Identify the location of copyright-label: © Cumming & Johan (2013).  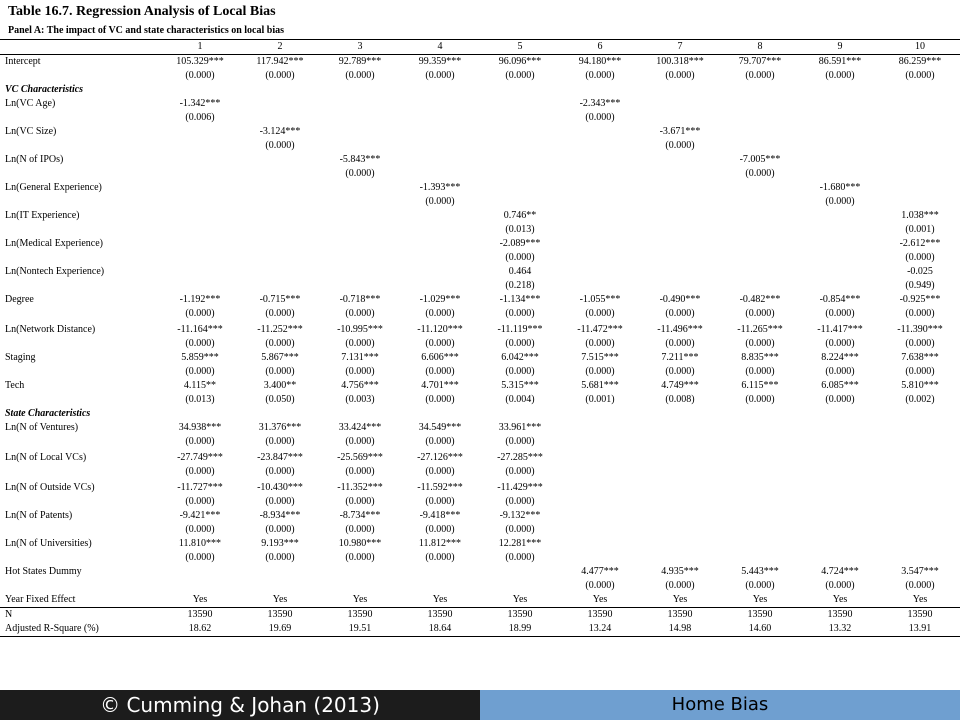
(240, 705).